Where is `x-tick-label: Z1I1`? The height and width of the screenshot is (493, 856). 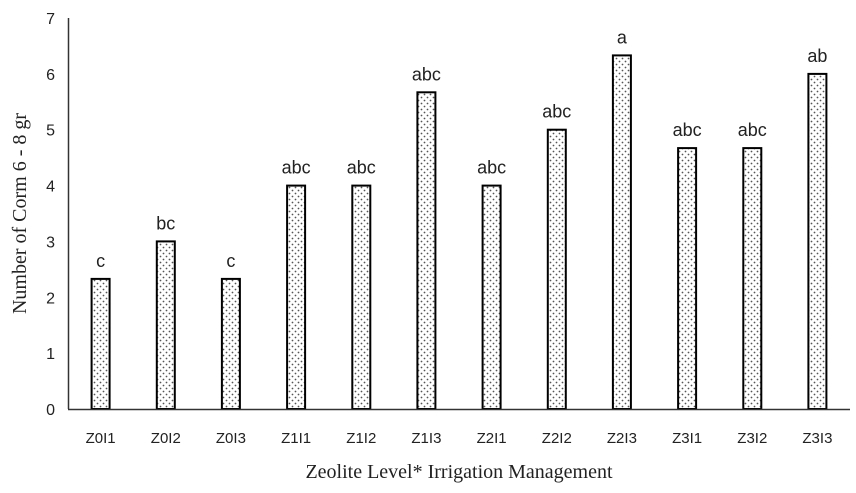
x-tick-label: Z1I1 is located at coordinates (296, 438).